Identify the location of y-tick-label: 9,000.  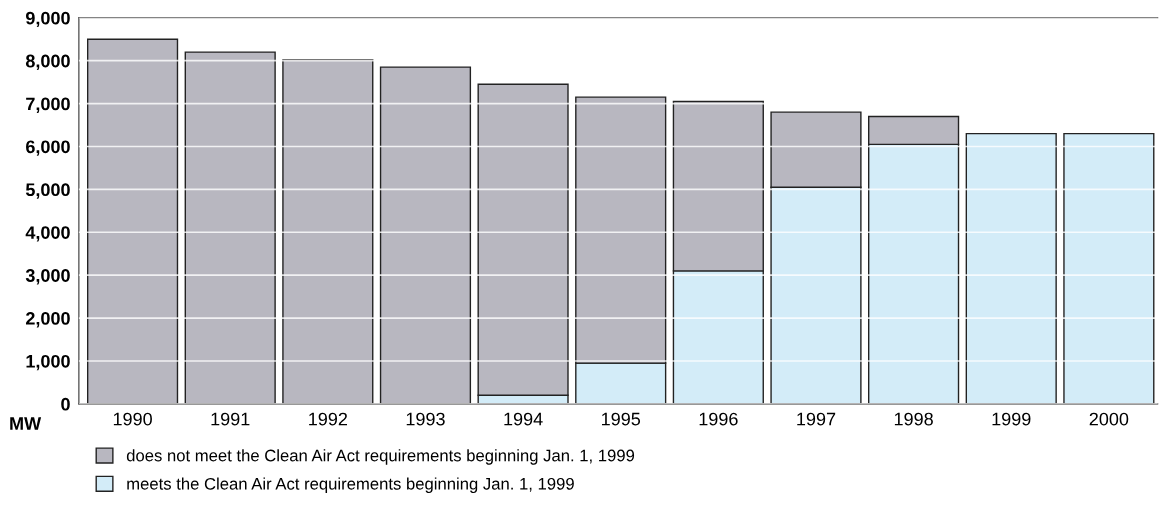
(47, 19).